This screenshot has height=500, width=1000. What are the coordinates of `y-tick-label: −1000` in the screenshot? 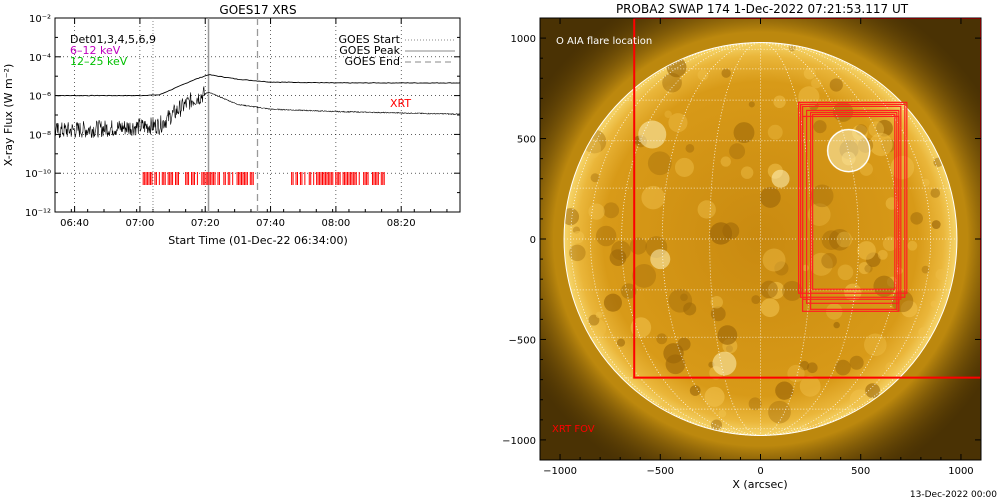 It's located at (519, 441).